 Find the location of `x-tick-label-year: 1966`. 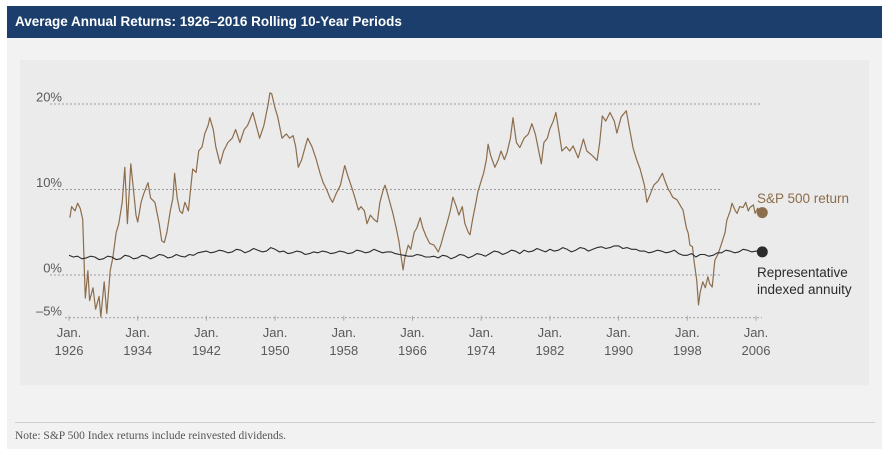

x-tick-label-year: 1966 is located at coordinates (412, 350).